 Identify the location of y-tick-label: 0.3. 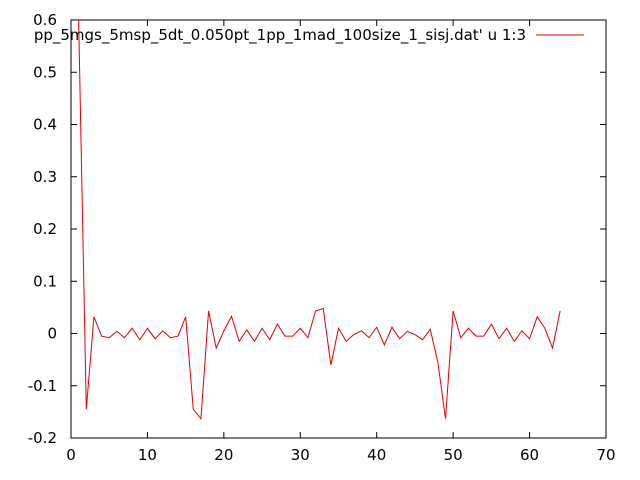
(45, 177).